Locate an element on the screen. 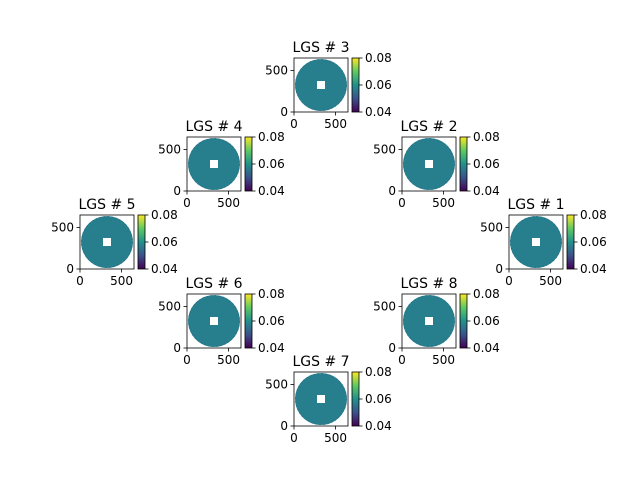  panel-title: LGS # 5 is located at coordinates (106, 205).